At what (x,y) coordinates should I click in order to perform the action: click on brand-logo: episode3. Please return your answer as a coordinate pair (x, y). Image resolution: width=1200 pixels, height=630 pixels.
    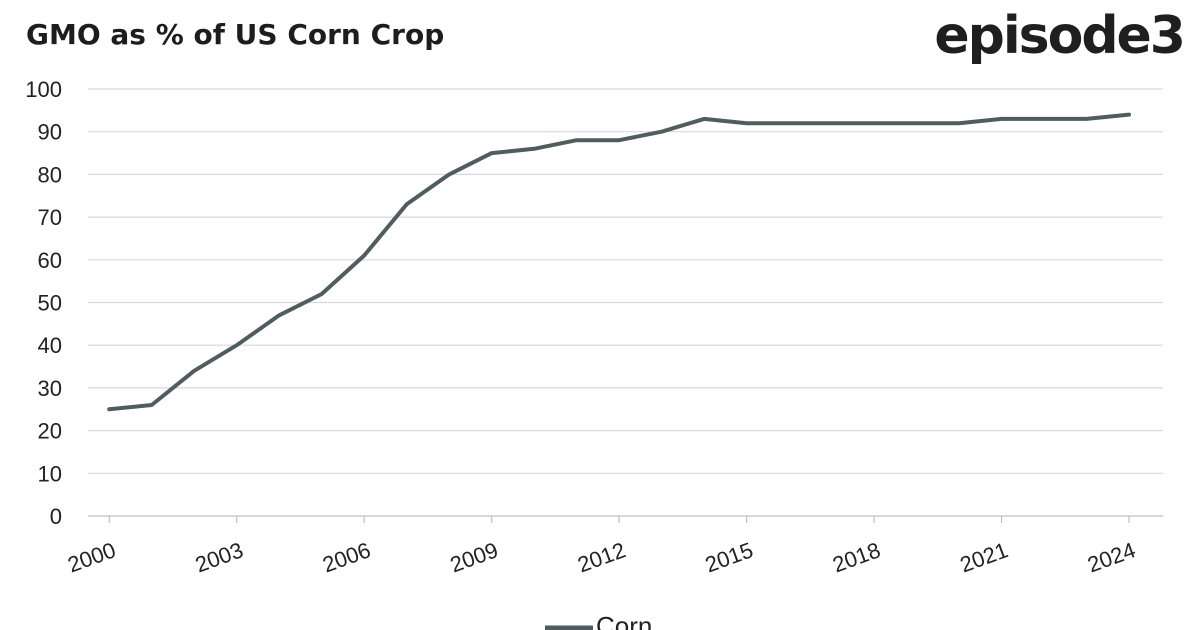
    Looking at the image, I should click on (1060, 36).